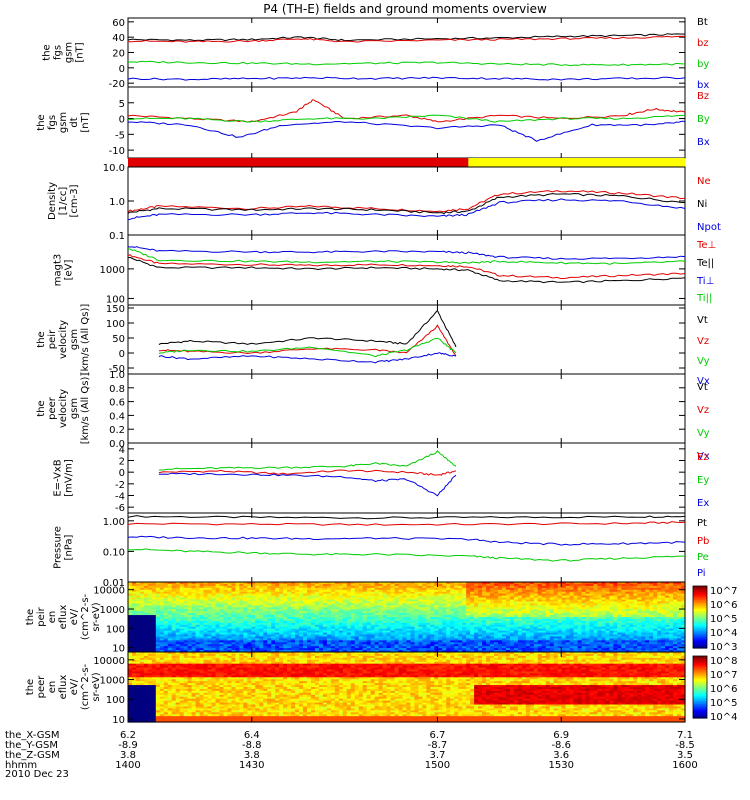  Describe the element at coordinates (703, 480) in the screenshot. I see `legend-entry: Ey` at that location.